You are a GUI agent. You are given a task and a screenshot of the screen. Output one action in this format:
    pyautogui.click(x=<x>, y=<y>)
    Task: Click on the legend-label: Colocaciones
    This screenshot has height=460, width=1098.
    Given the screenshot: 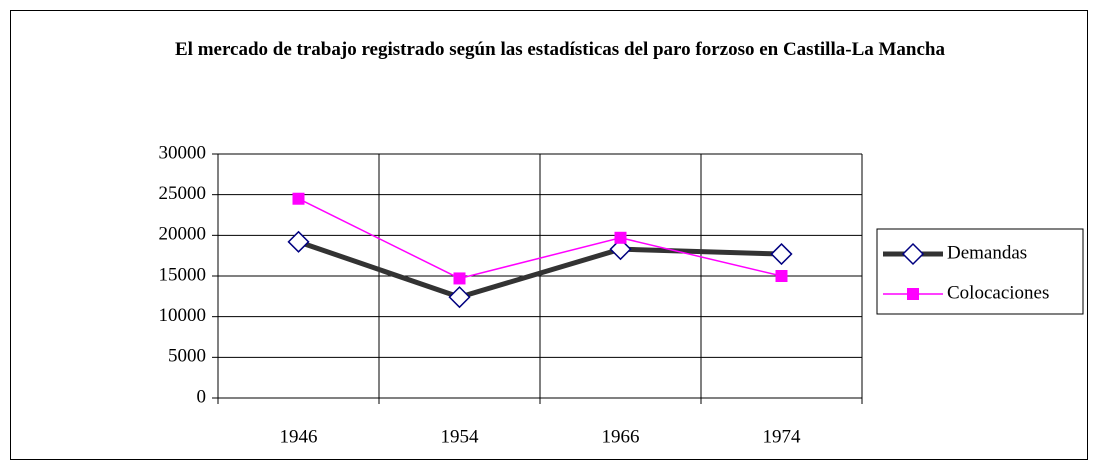 What is the action you would take?
    pyautogui.click(x=998, y=292)
    